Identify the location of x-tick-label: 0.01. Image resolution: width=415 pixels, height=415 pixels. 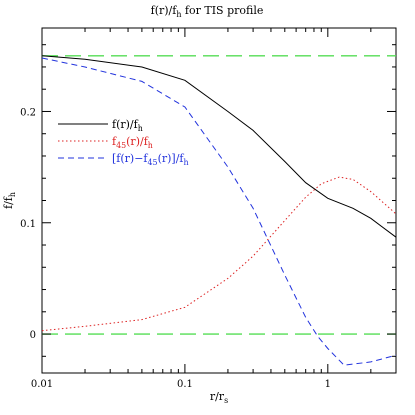
(42, 384).